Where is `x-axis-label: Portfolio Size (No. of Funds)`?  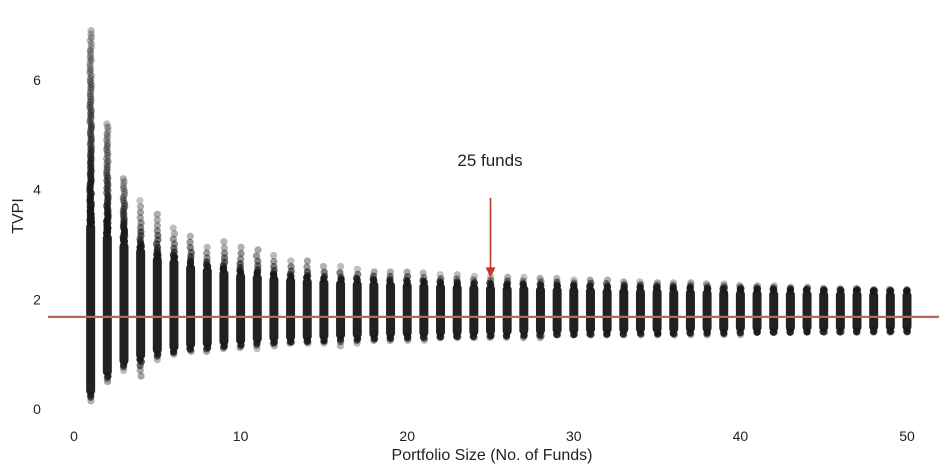
x-axis-label: Portfolio Size (No. of Funds) is located at coordinates (492, 455).